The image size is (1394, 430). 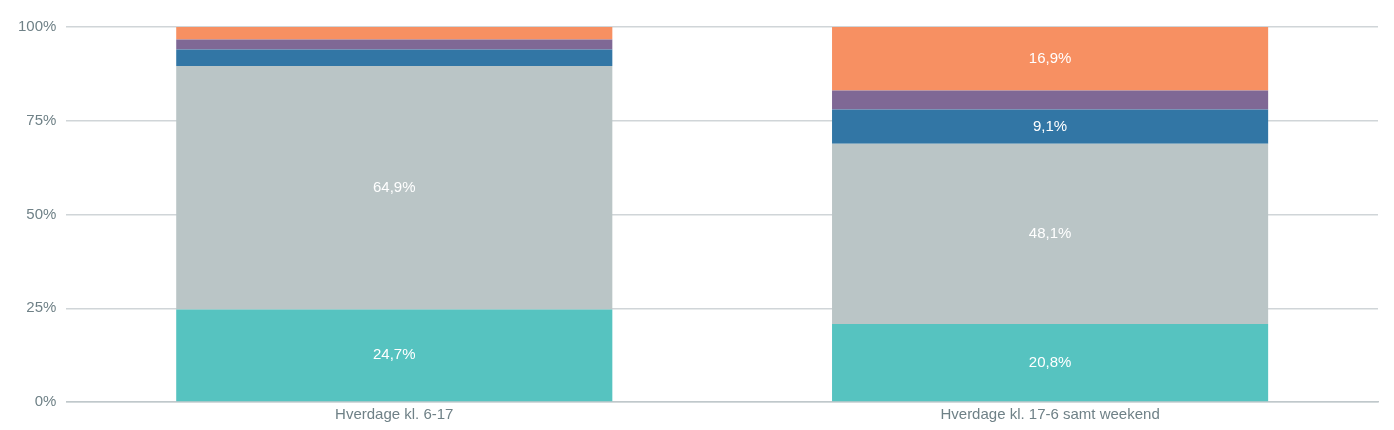 I want to click on data-label: 16,9%, so click(x=1050, y=57).